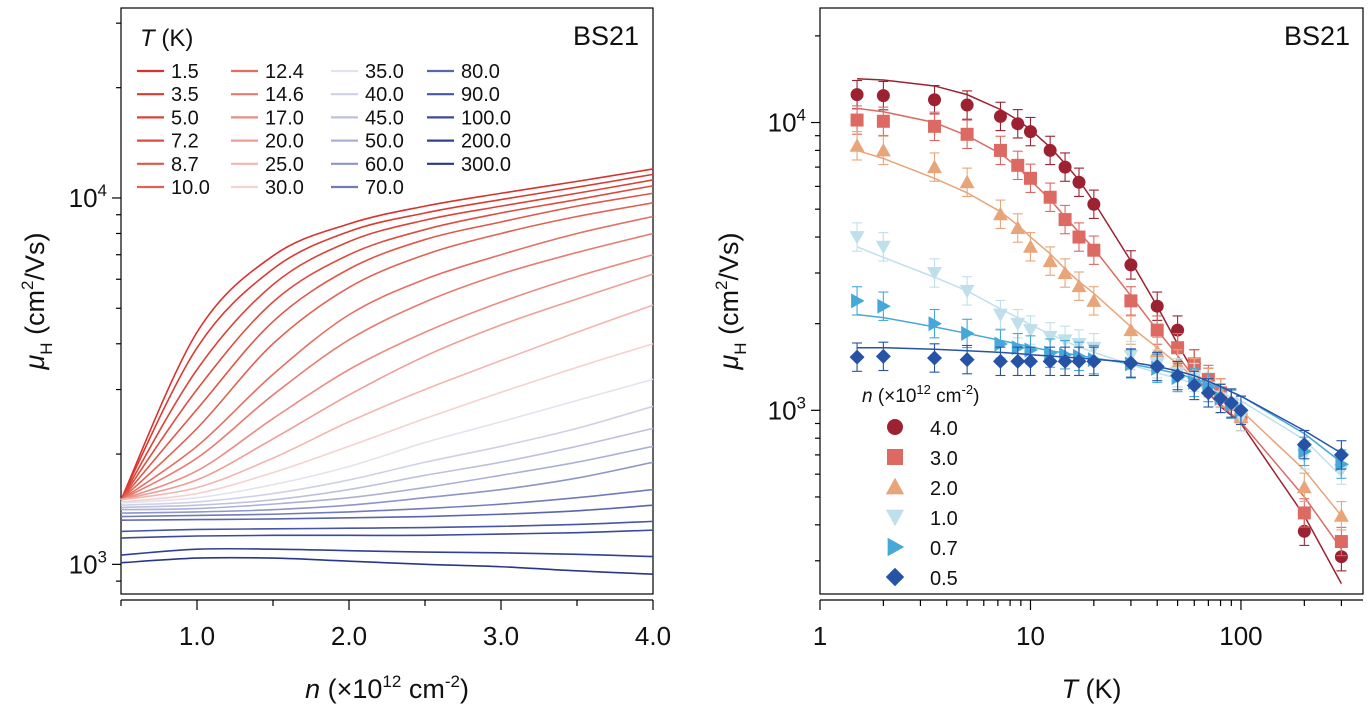 The image size is (1372, 722). Describe the element at coordinates (387, 565) in the screenshot. I see `series-line-T-300.0` at that location.